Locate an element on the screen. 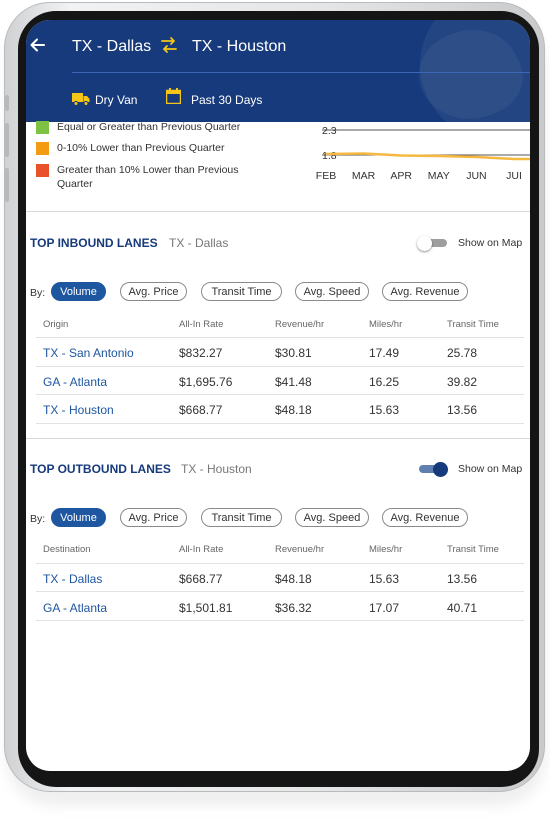 Image resolution: width=550 pixels, height=827 pixels. x-tick-label: FEB is located at coordinates (326, 176).